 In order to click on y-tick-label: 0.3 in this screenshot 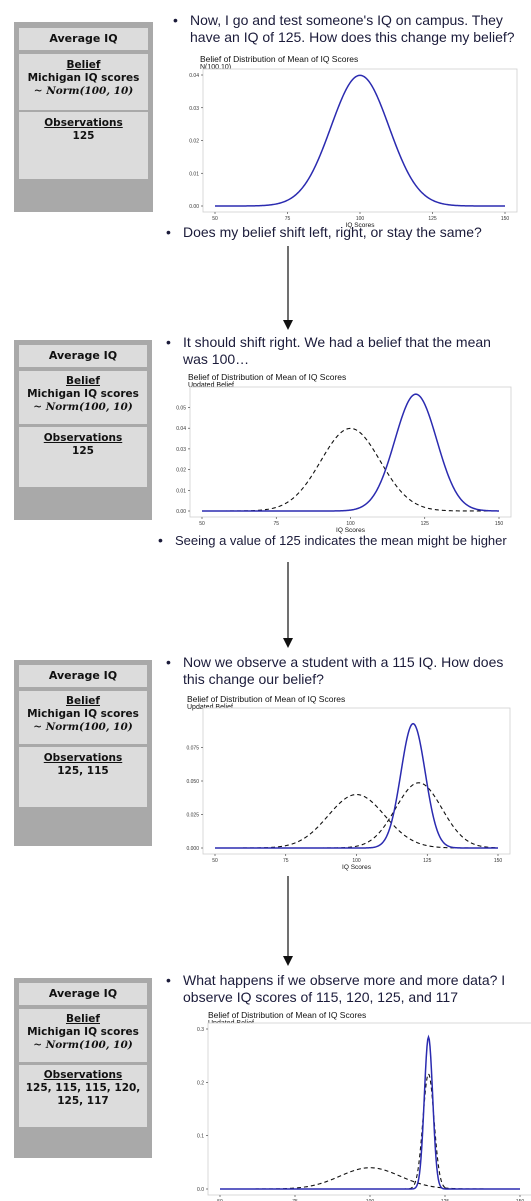, I will do `click(200, 1030)`.